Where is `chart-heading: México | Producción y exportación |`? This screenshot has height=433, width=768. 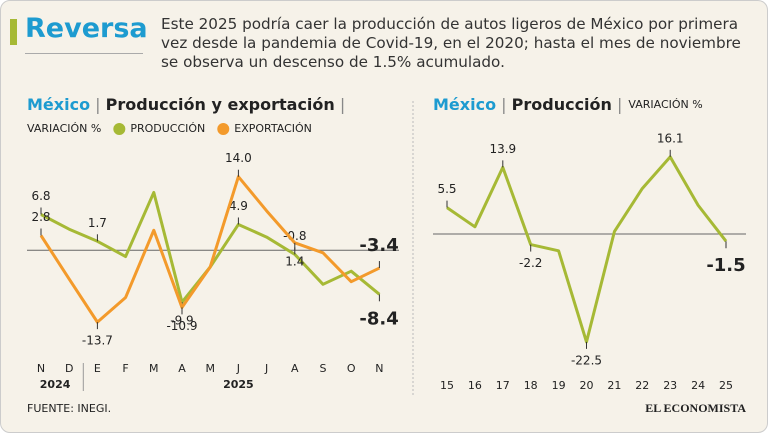
chart-heading: México | Producción y exportación | is located at coordinates (186, 104).